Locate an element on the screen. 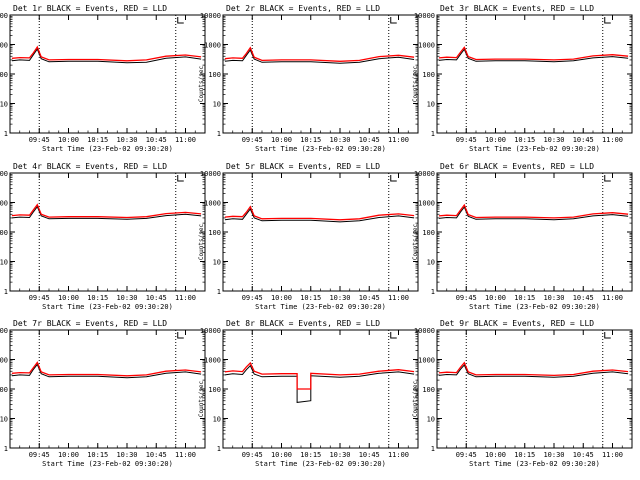 Image resolution: width=640 pixels, height=480 pixels. chart-title: Det 8r BLACK = Events, RED = LLD is located at coordinates (303, 323).